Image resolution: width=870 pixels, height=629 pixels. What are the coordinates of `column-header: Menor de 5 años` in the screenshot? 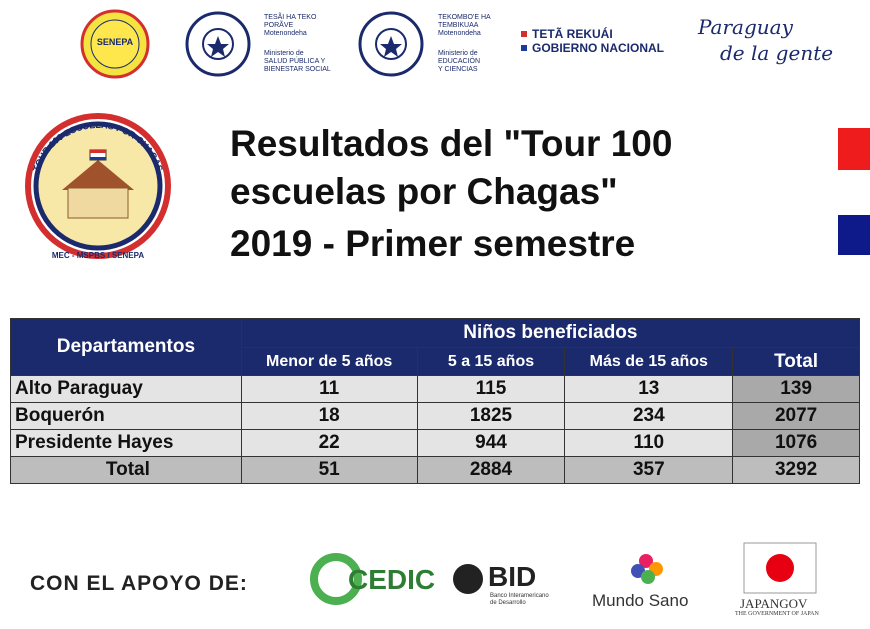 It's located at (329, 361).